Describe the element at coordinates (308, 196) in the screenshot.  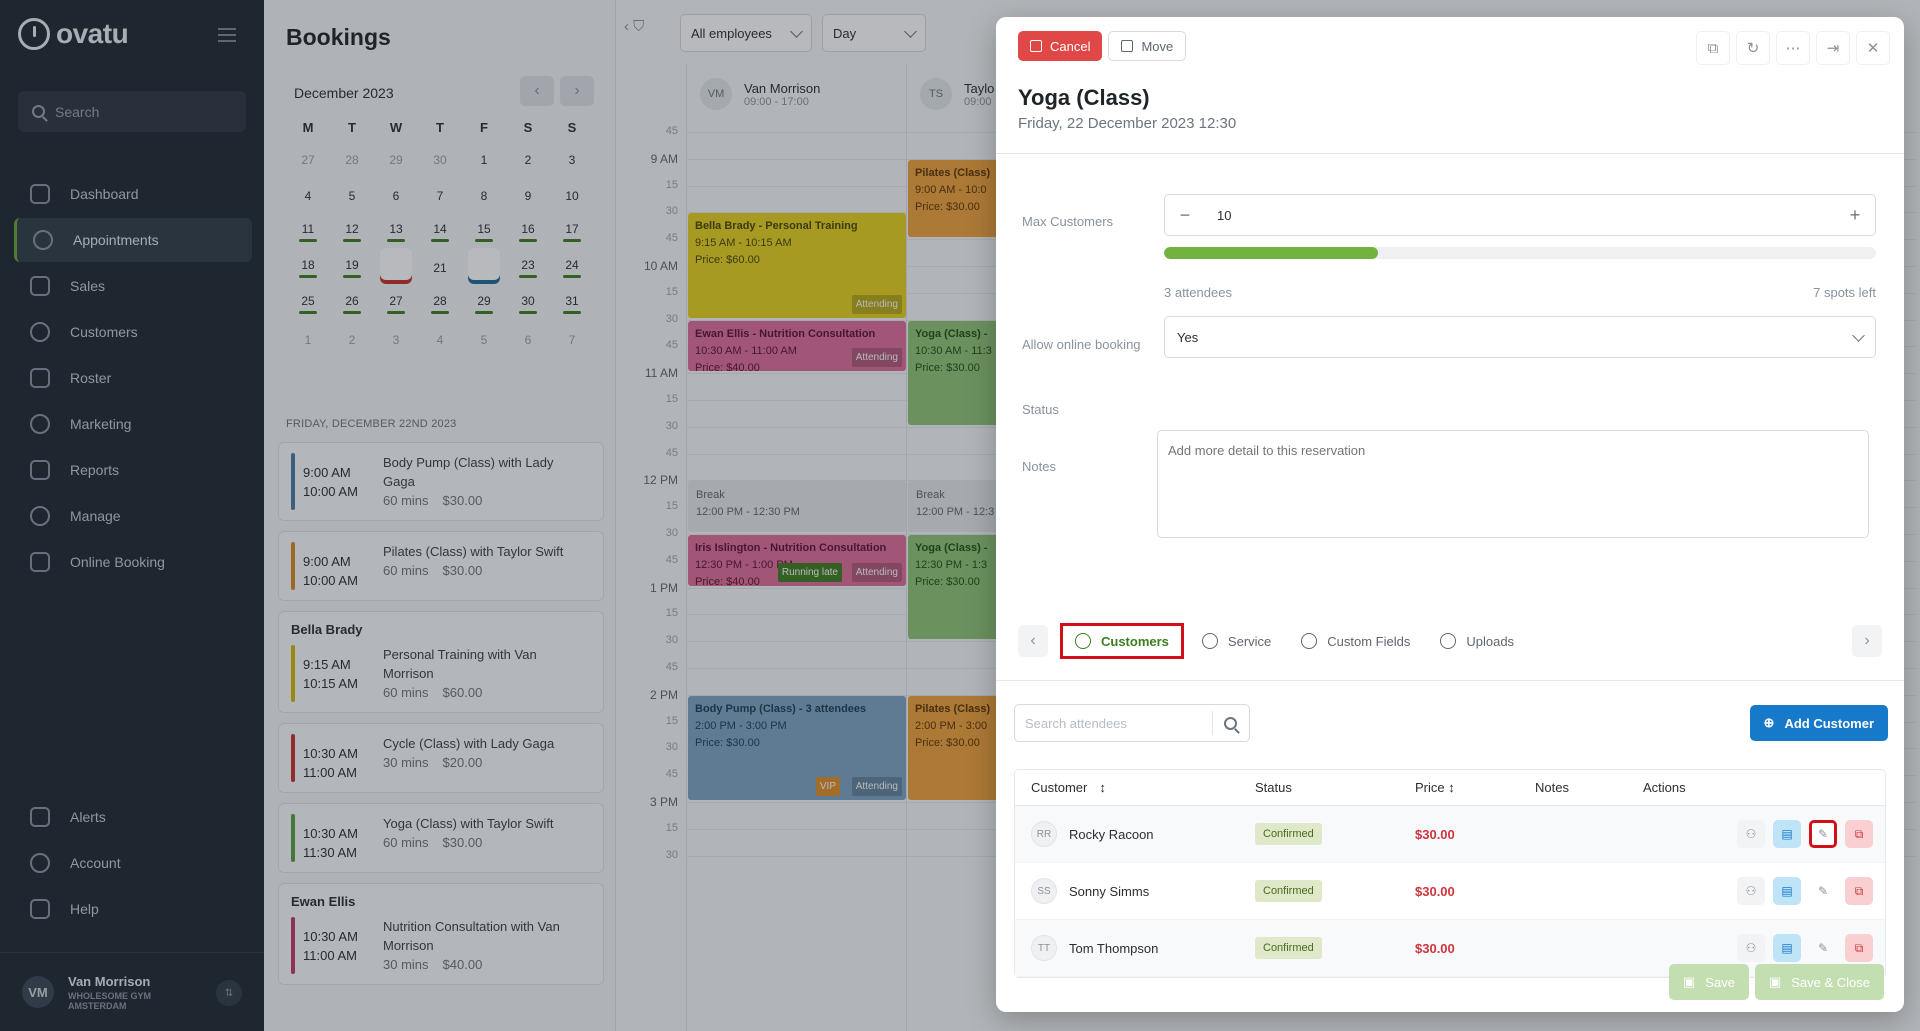
I see `calendar-day: 4` at that location.